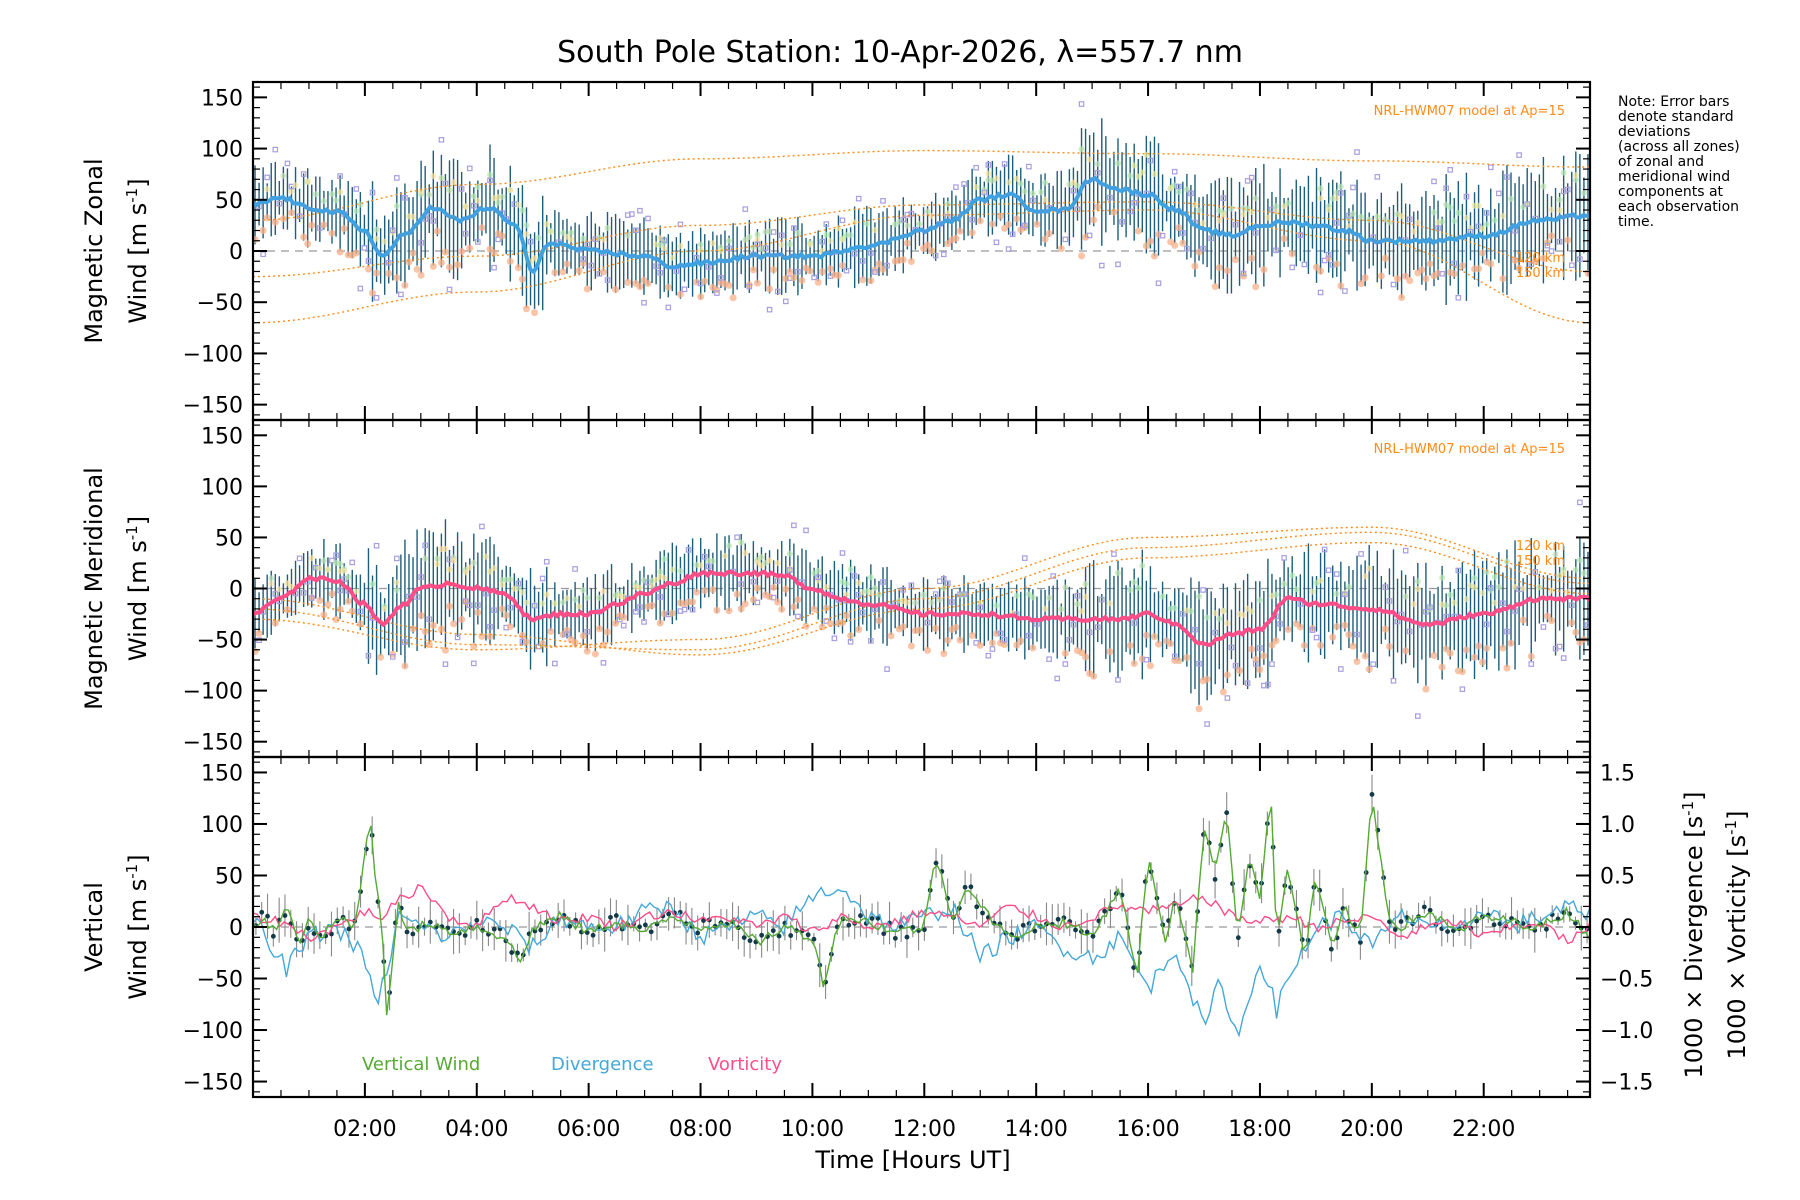  Describe the element at coordinates (213, 406) in the screenshot. I see `zonal-y-tick-label: −150` at that location.